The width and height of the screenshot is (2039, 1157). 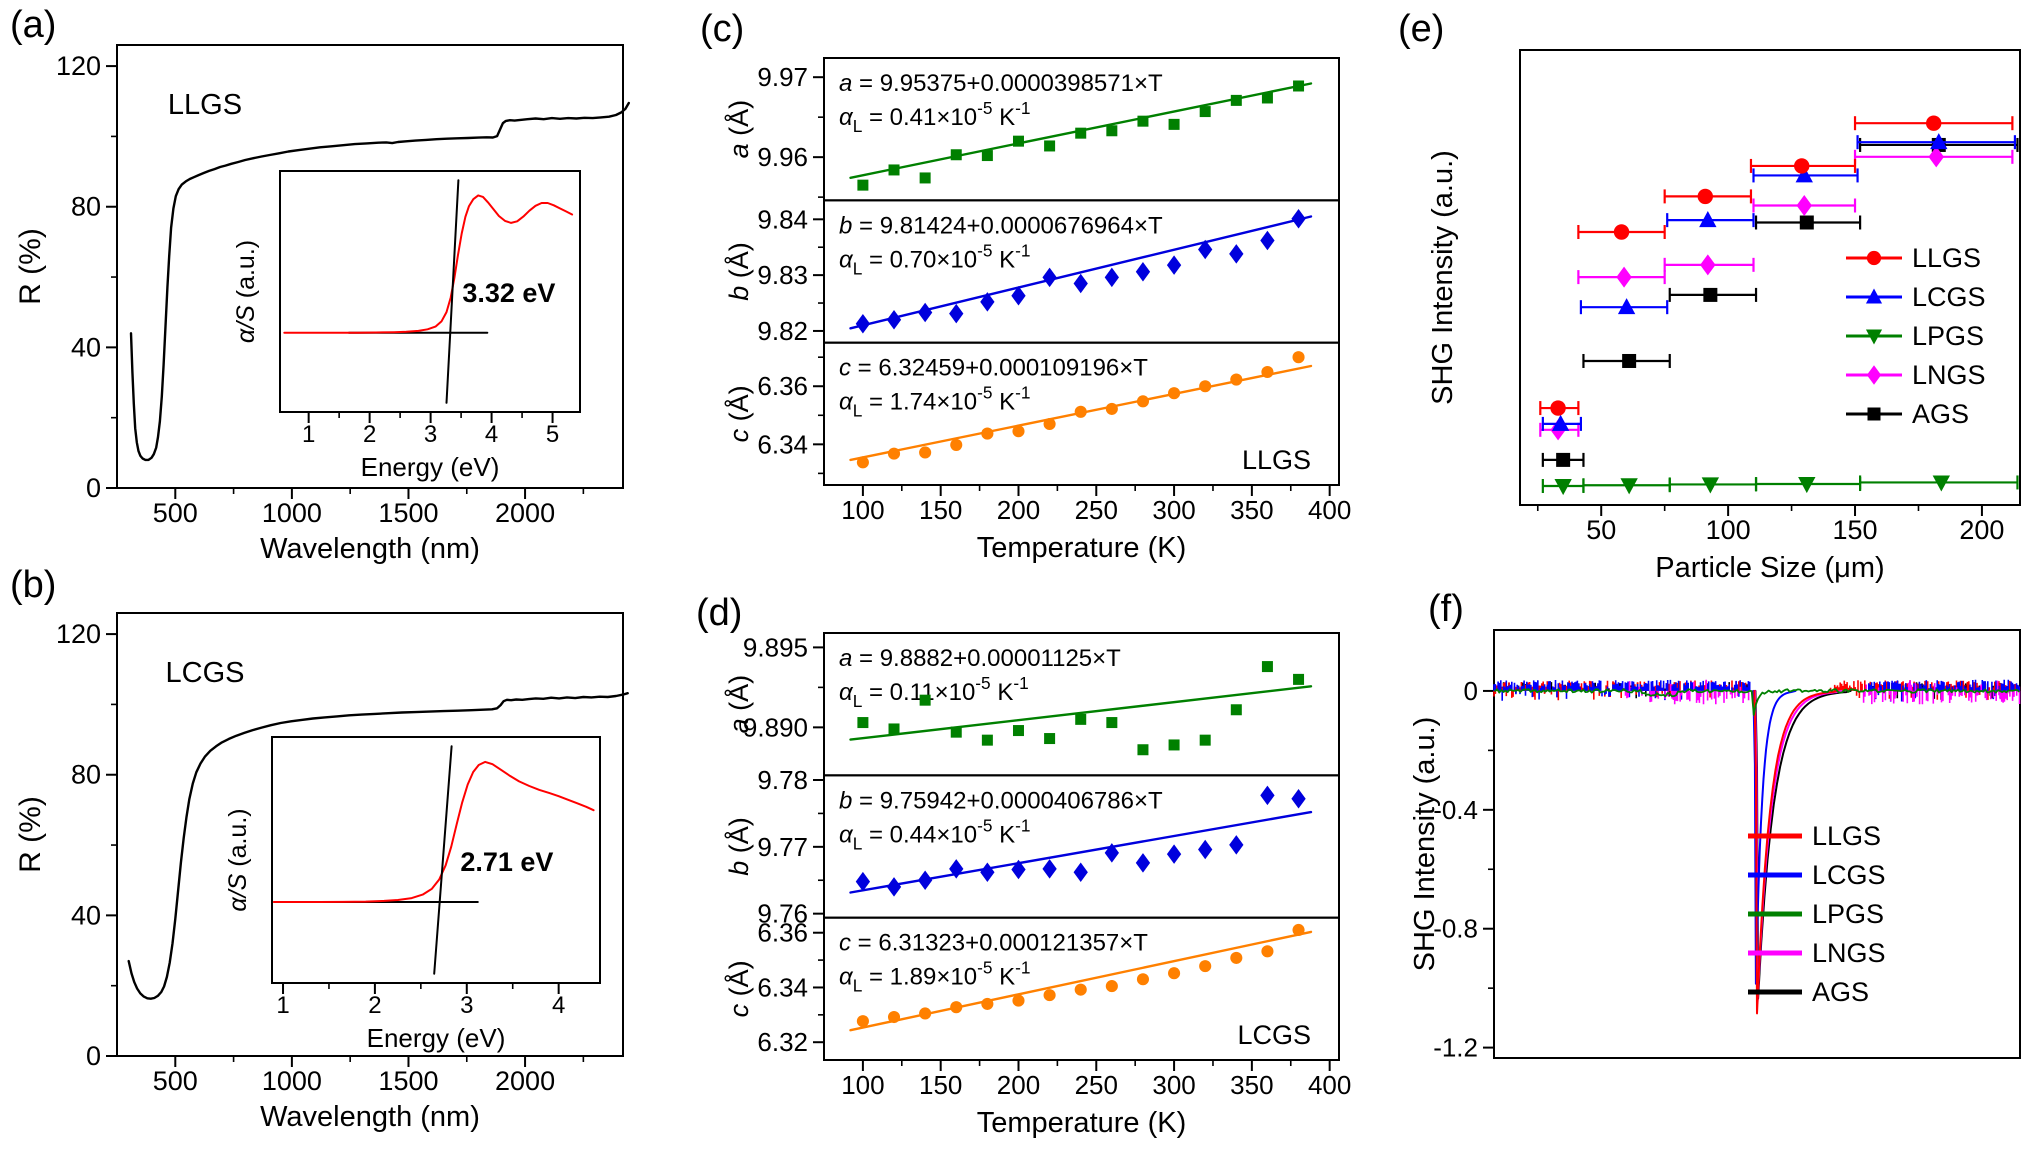 I want to click on panel-a-inset: 1 2 3 4 5 Energy (eV) α/S (a.u.) 3.32 eV, so click(x=406, y=326).